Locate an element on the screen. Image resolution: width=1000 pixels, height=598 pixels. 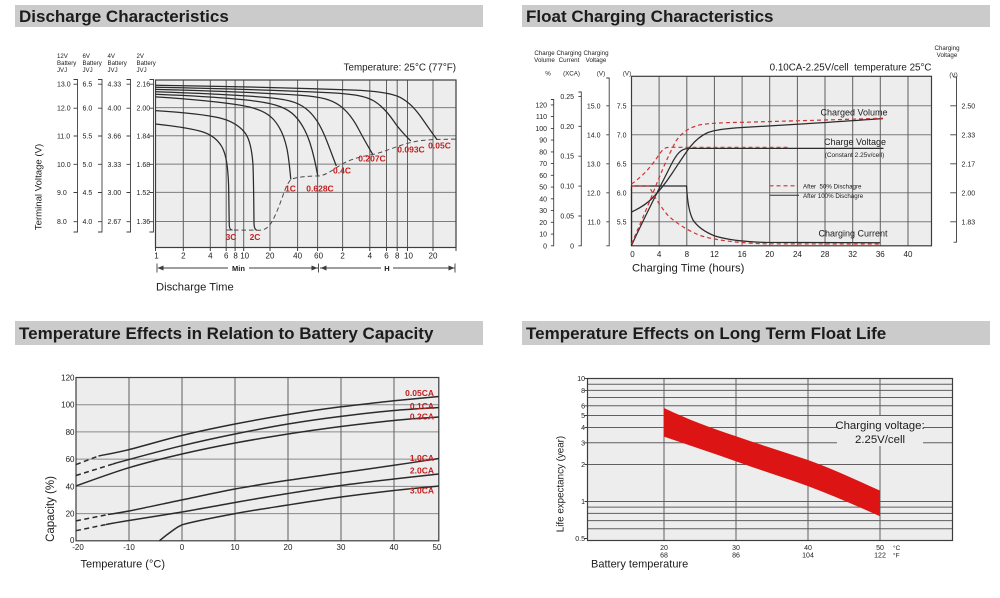
svg-text: 0.05 is located at coordinates (567, 217).